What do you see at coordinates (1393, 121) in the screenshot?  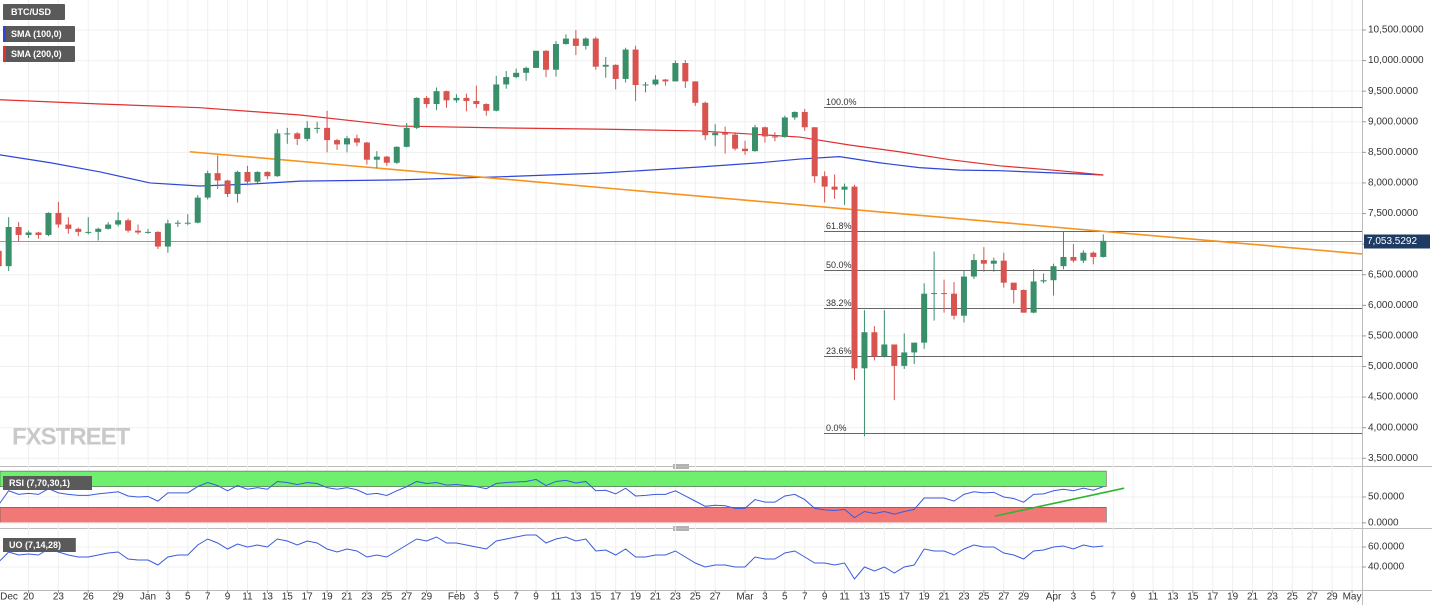 I see `y-tick-label: 9,000.0000` at bounding box center [1393, 121].